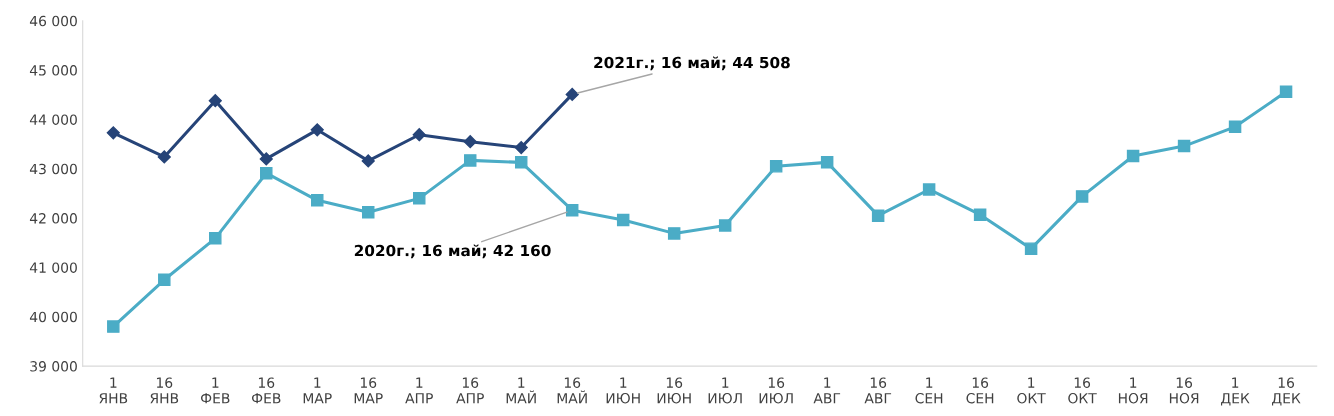 The width and height of the screenshot is (1334, 416). I want to click on y-tick-label: 44 000, so click(53, 119).